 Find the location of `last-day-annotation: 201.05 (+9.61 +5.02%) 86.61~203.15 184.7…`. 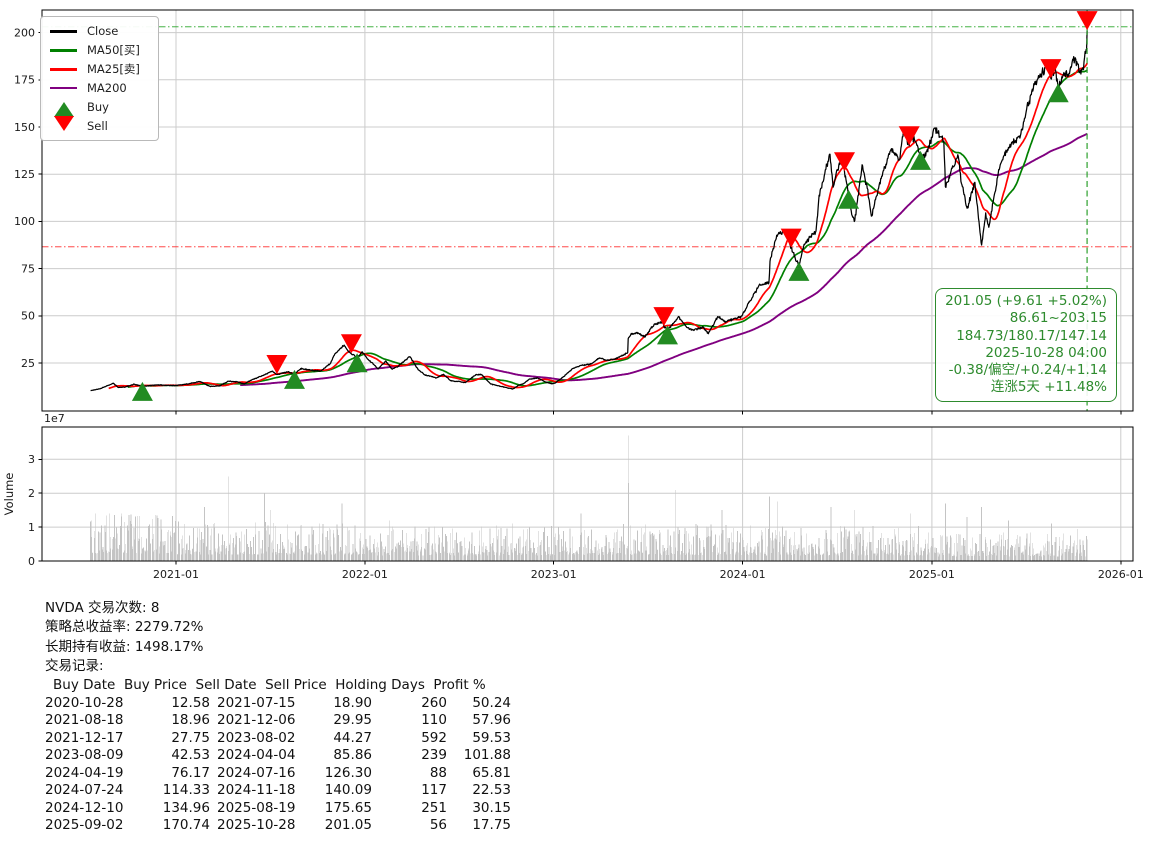

last-day-annotation: 201.05 (+9.61 +5.02%) 86.61~203.15 184.7… is located at coordinates (1026, 345).